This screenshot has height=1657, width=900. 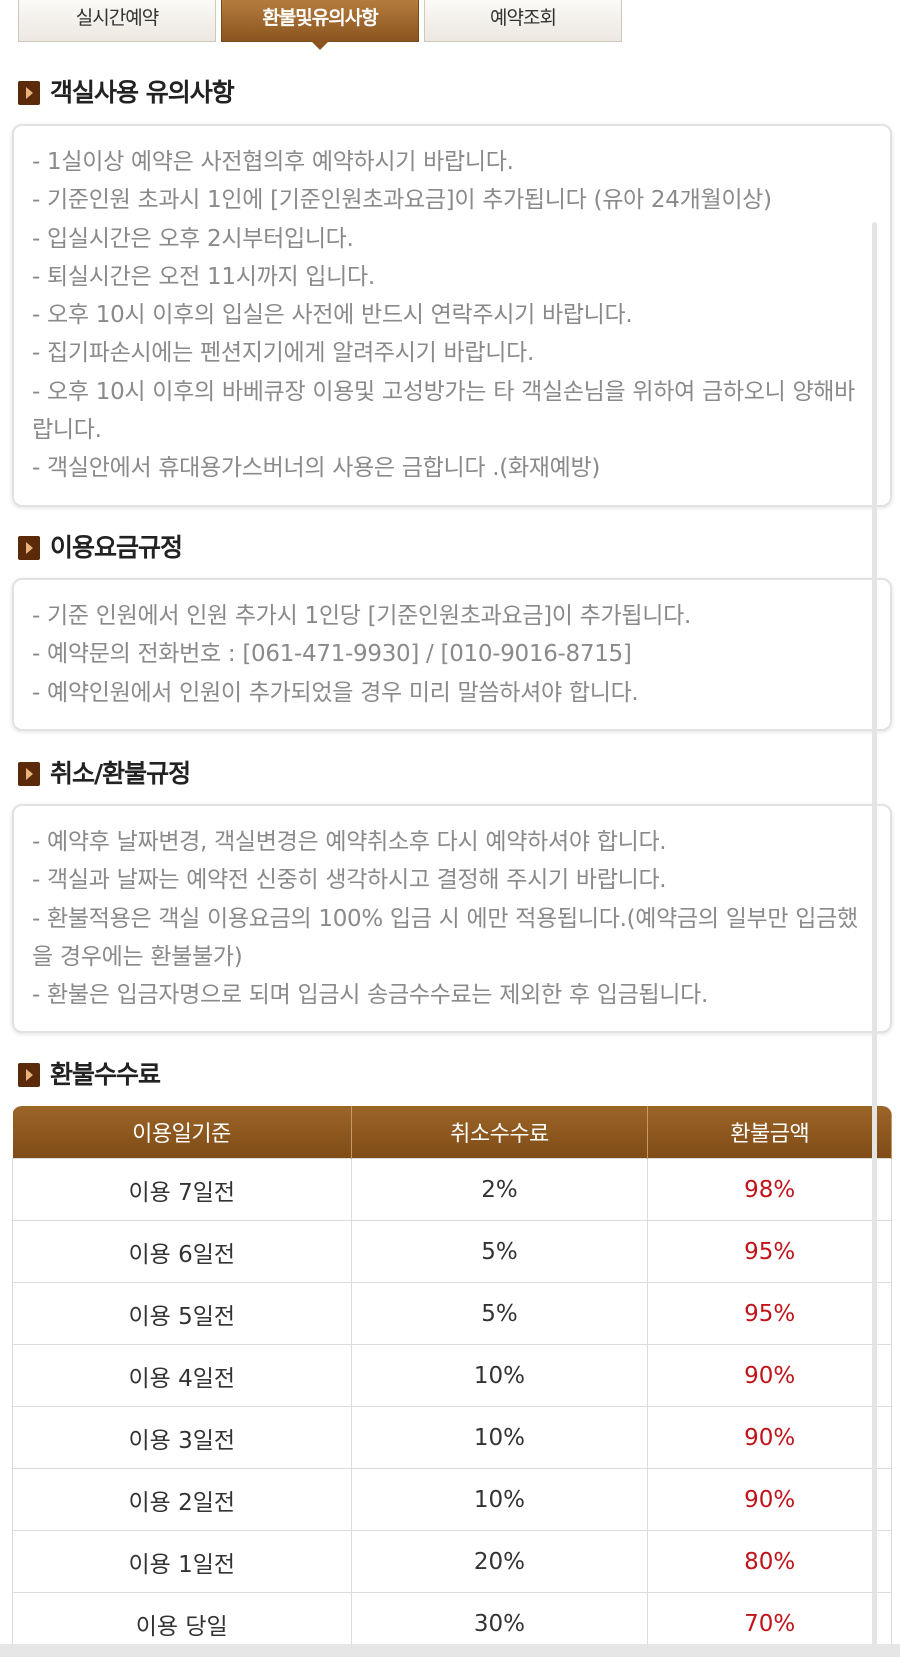 What do you see at coordinates (450, 1650) in the screenshot?
I see `bottom-bar` at bounding box center [450, 1650].